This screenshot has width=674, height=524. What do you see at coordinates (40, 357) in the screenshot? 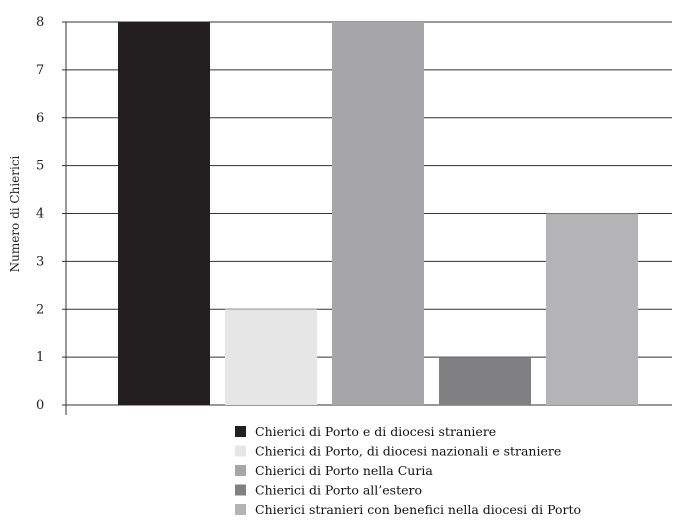
I see `y-tick-label-1: 1` at bounding box center [40, 357].